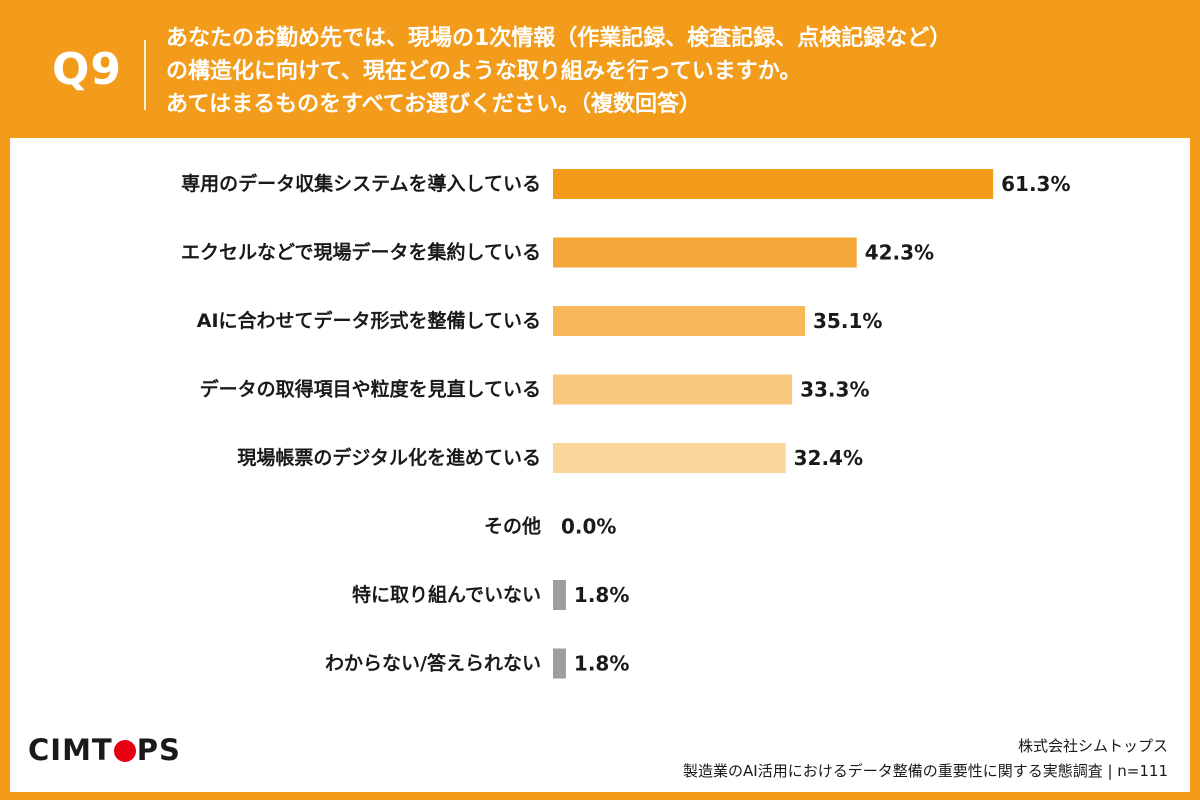 This screenshot has width=1200, height=800. Describe the element at coordinates (588, 527) in the screenshot. I see `value-label: 0.0%` at that location.